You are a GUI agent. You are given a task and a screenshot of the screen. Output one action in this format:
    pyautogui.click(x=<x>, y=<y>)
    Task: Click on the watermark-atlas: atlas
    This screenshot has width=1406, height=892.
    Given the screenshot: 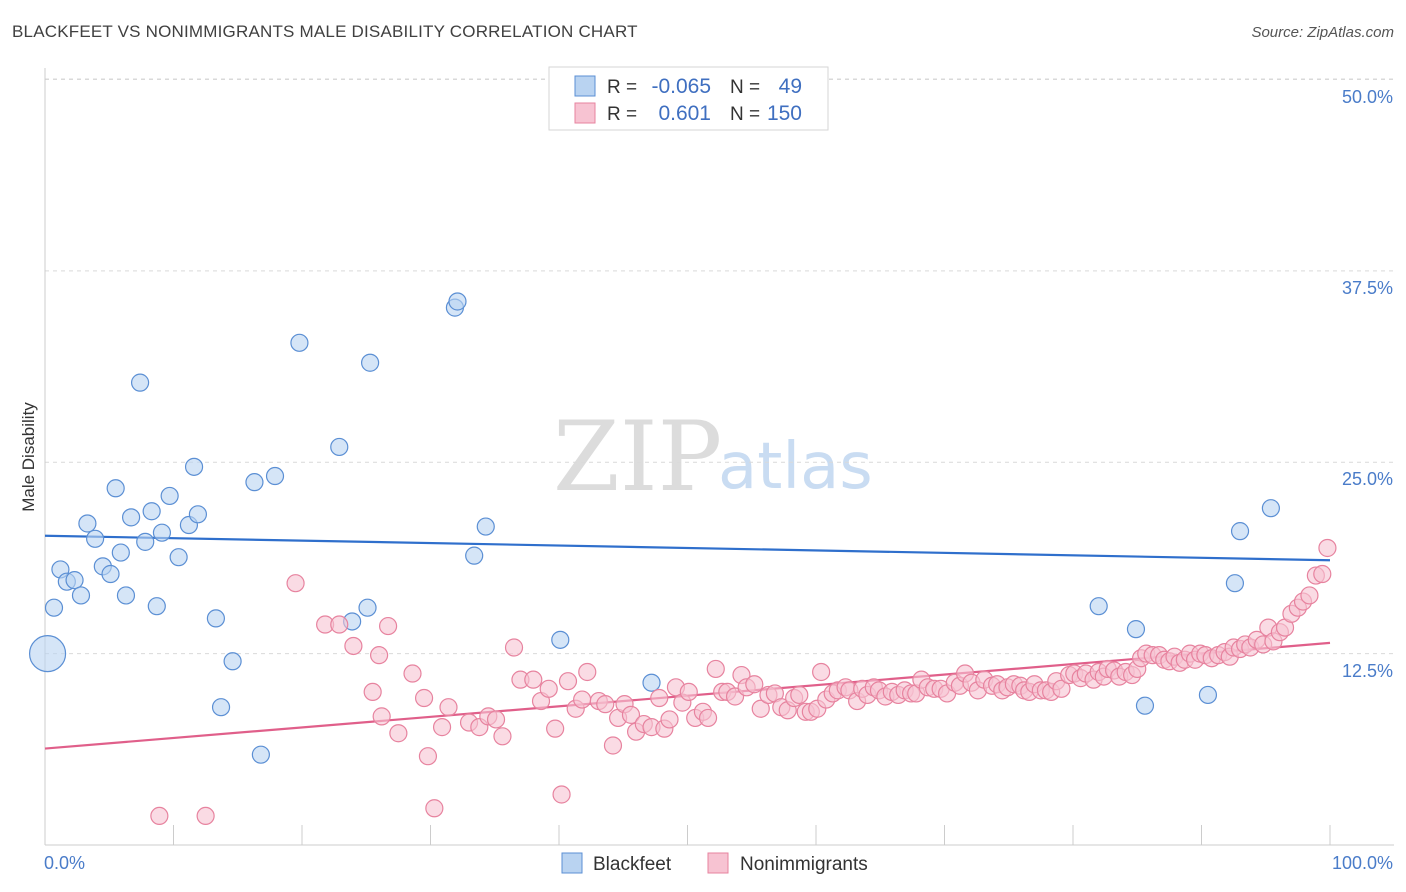 What is the action you would take?
    pyautogui.click(x=795, y=467)
    